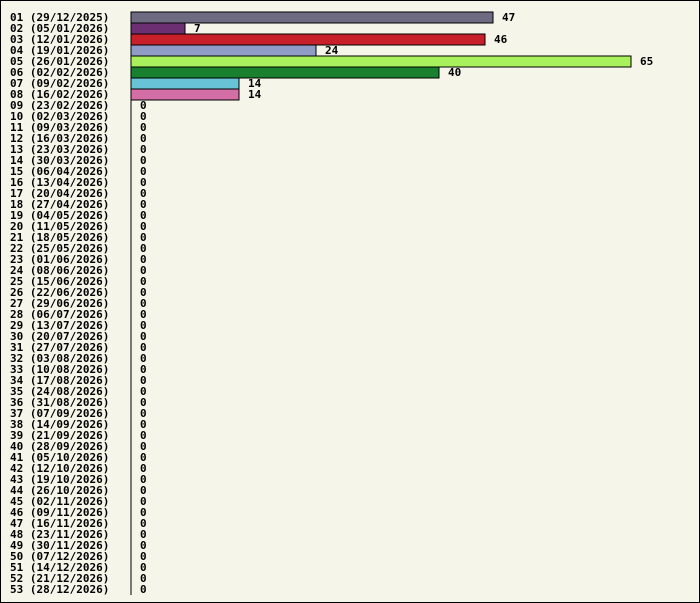 This screenshot has height=603, width=700. What do you see at coordinates (59, 358) in the screenshot?
I see `category-label: 32 (03/08/2026)` at bounding box center [59, 358].